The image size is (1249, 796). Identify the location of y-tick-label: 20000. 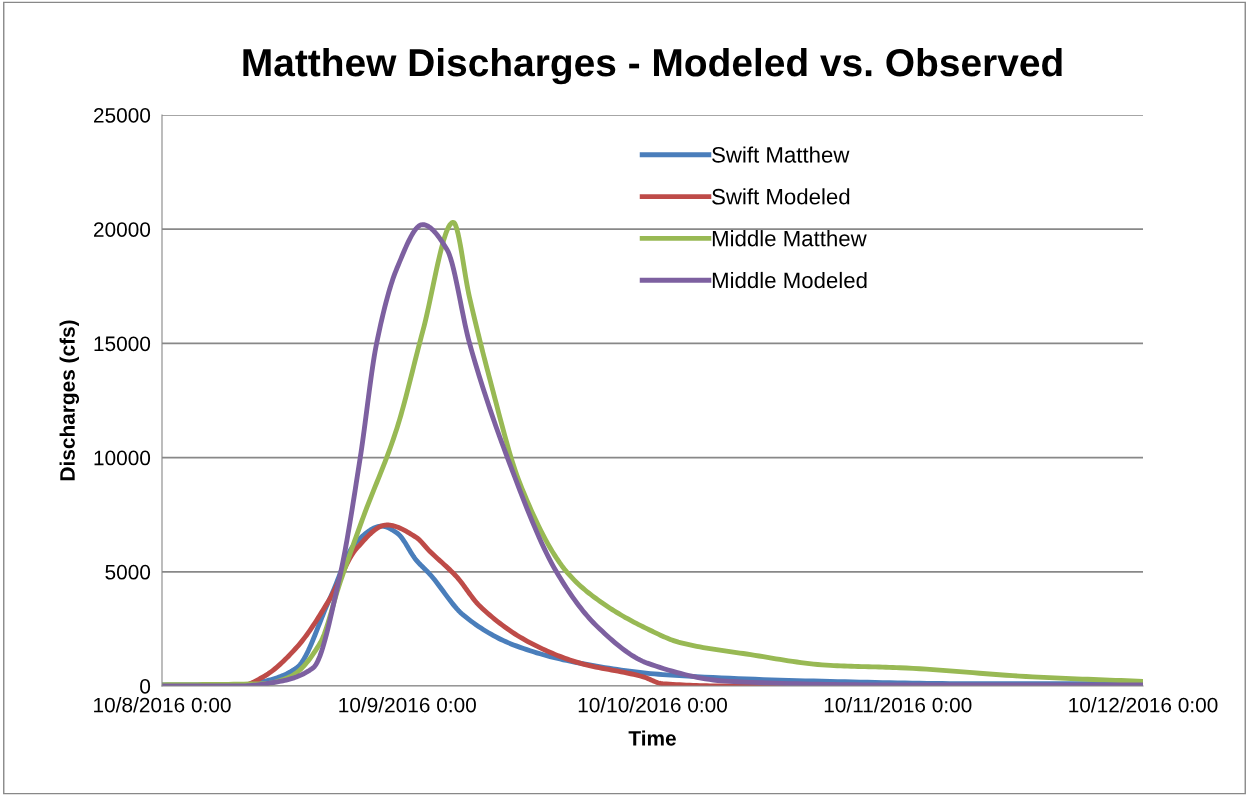
(122, 229).